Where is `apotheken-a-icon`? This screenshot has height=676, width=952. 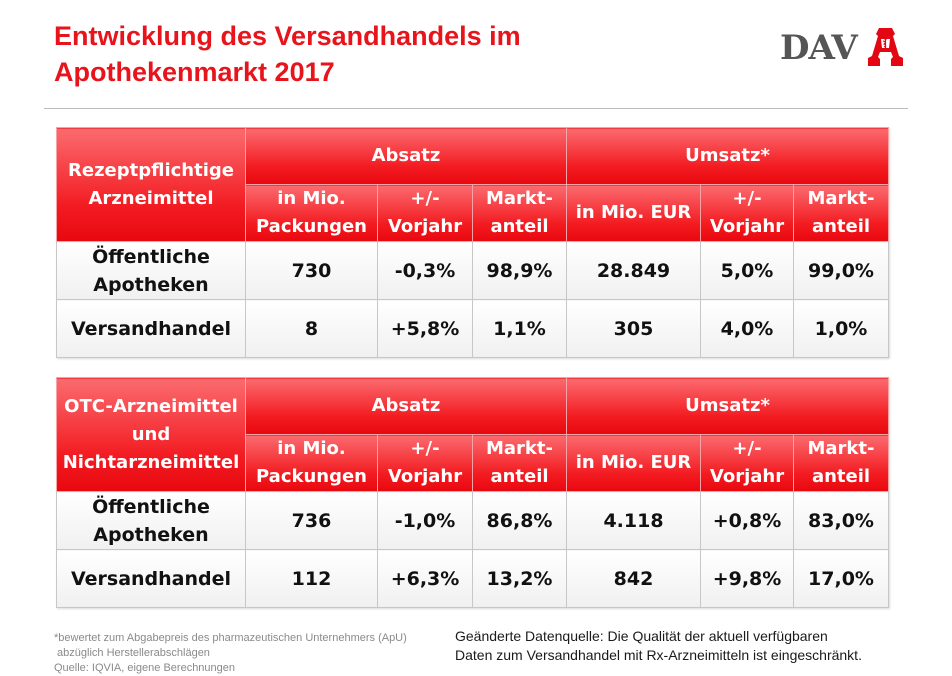
apotheken-a-icon is located at coordinates (885, 47).